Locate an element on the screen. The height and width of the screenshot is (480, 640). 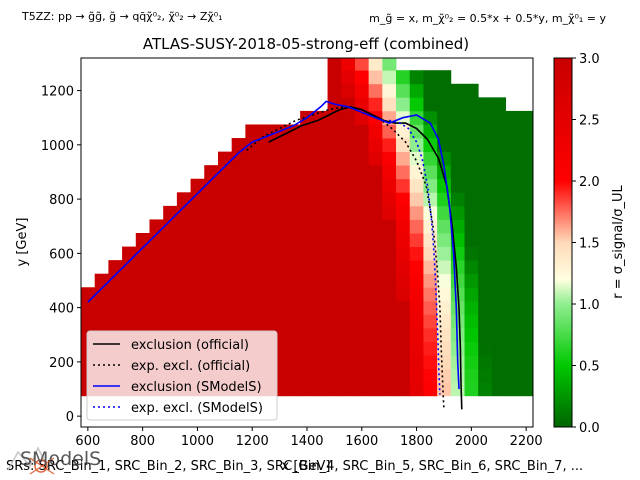
y-axis-label: y [GeV] is located at coordinates (22, 242).